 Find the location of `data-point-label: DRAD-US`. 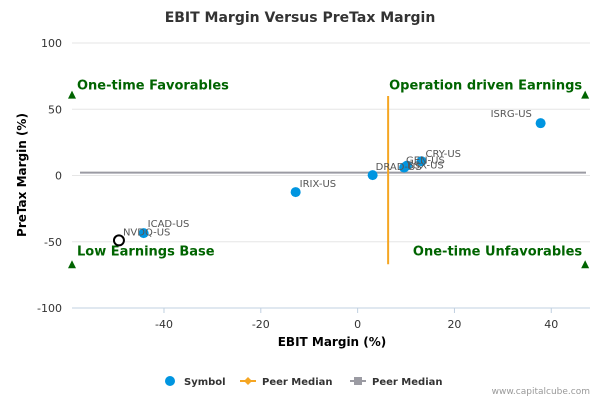

data-point-label: DRAD-US is located at coordinates (399, 167).